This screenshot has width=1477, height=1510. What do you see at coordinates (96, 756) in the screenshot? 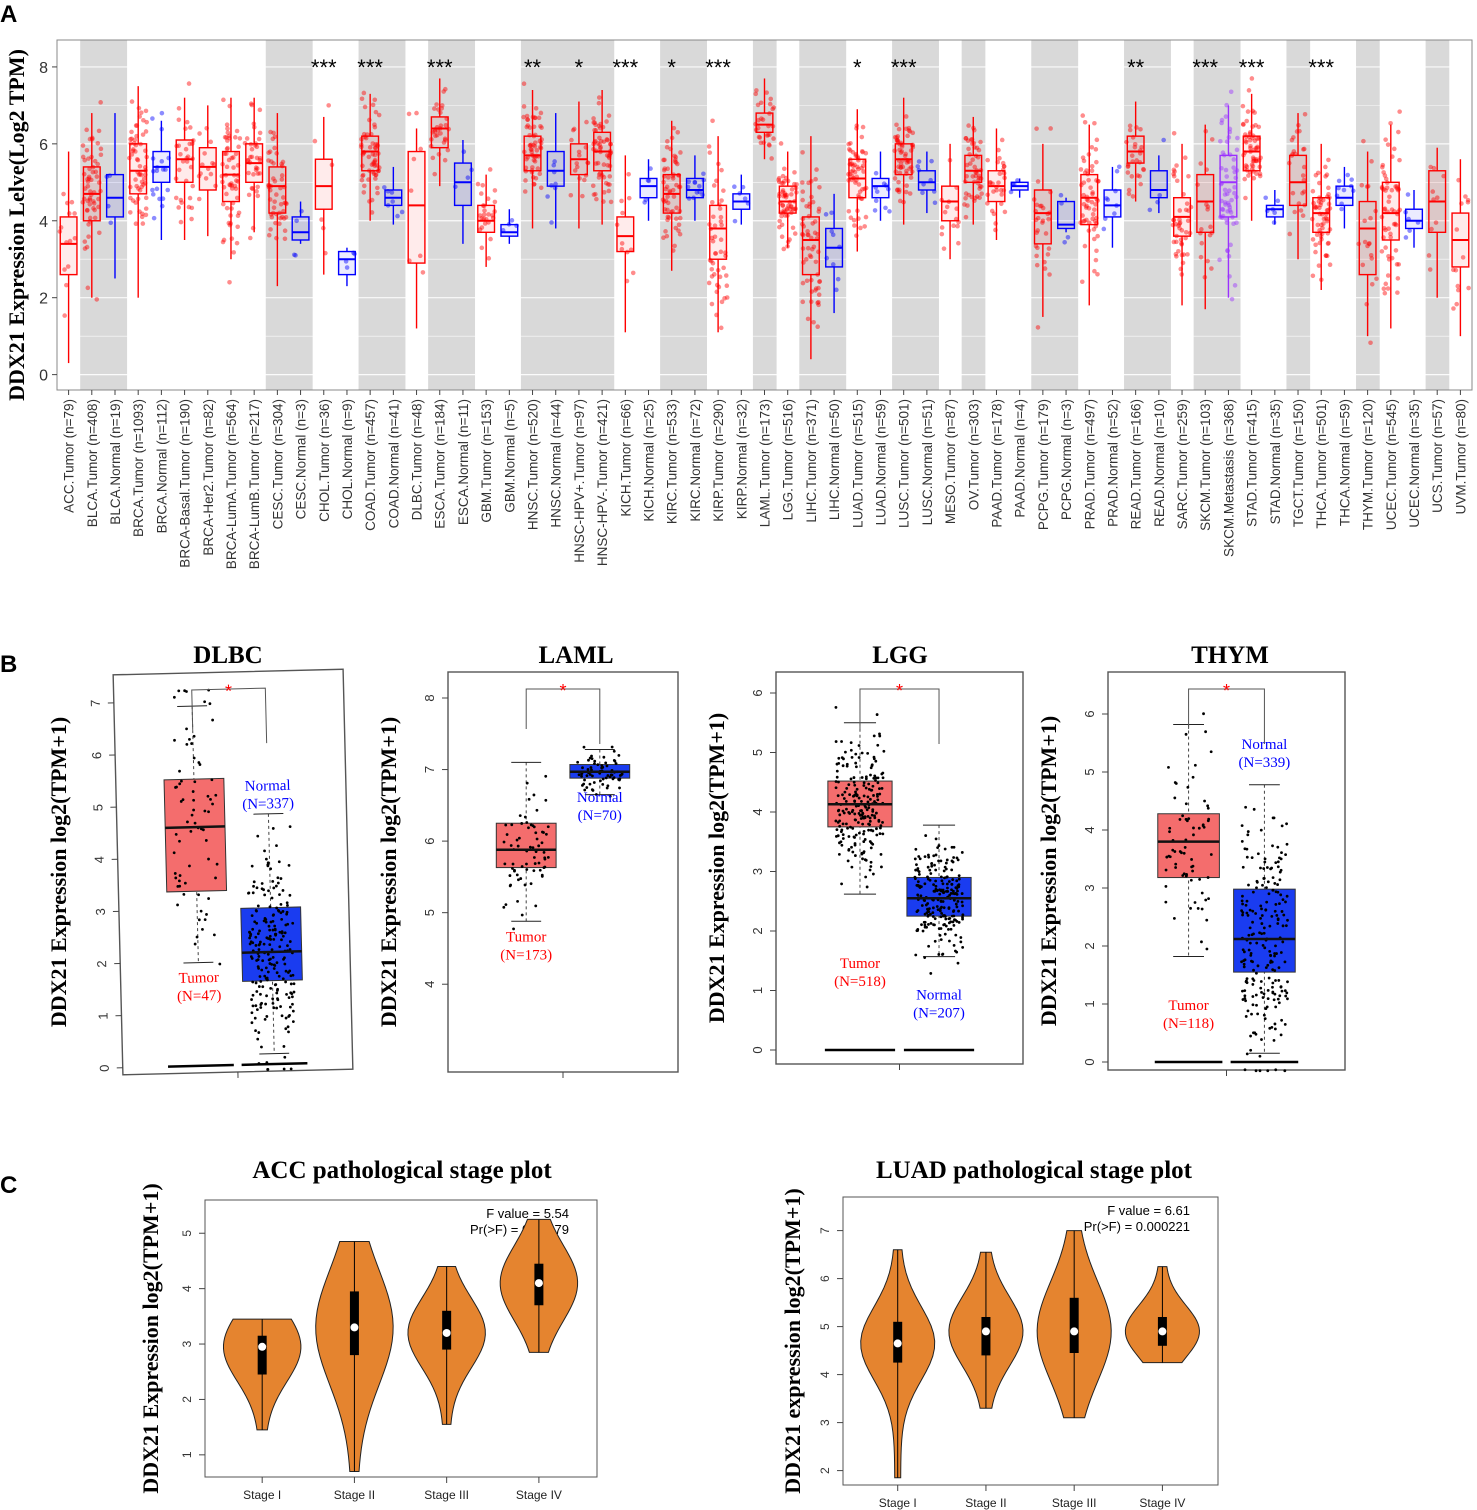
I see `y-tick-label: 6` at bounding box center [96, 756].